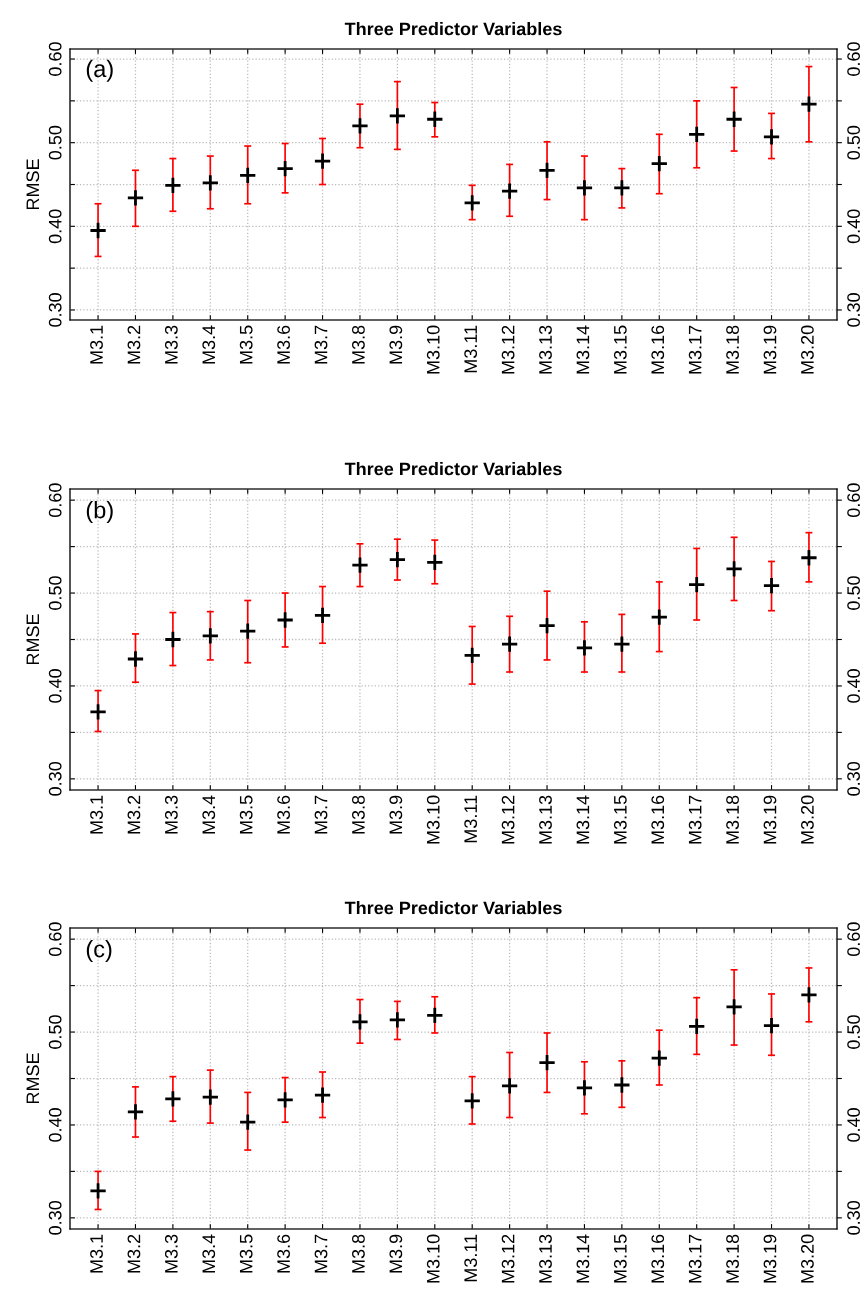  I want to click on x-tick-label: M3.18, so click(732, 1258).